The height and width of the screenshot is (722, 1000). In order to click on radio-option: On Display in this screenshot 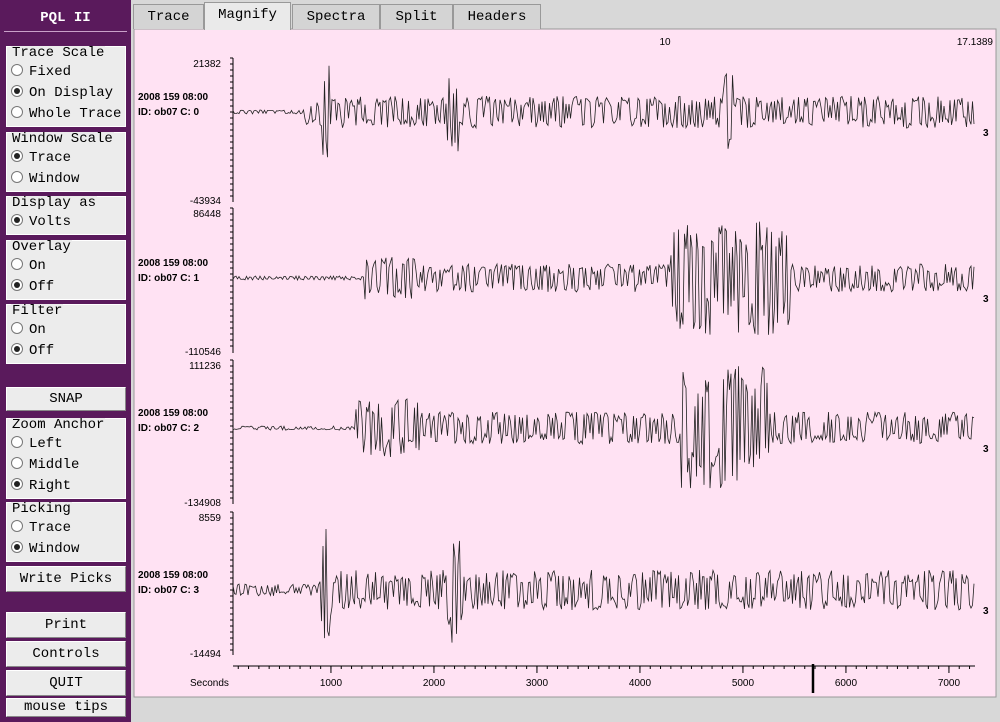, I will do `click(62, 93)`.